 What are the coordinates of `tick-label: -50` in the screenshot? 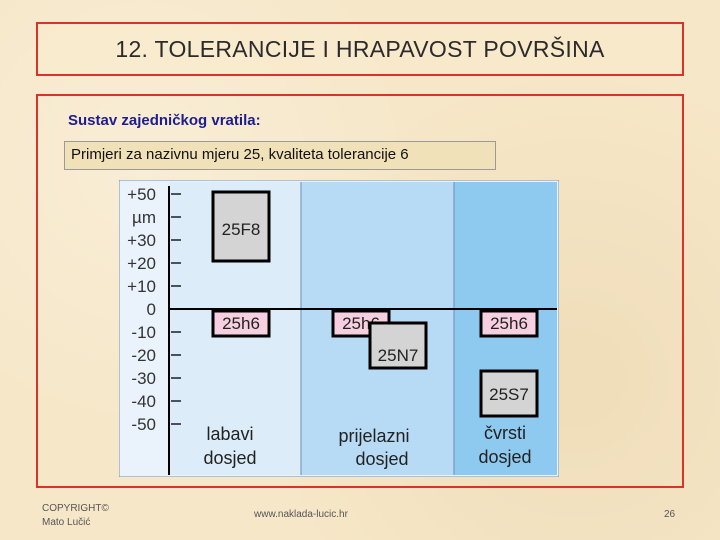 It's located at (143, 424).